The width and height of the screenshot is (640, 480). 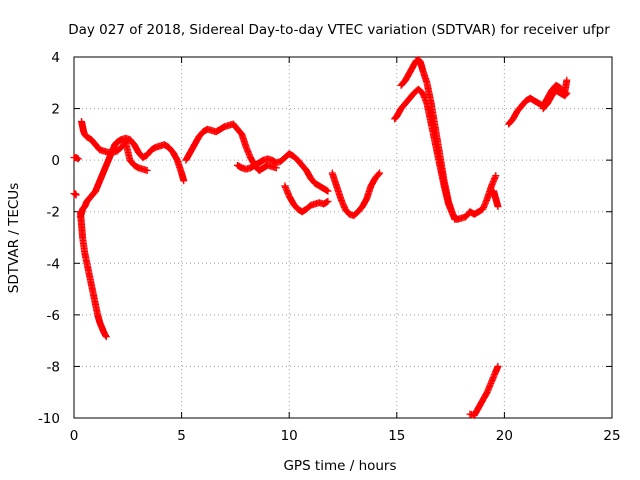 I want to click on x-tick-label: 10, so click(x=289, y=436).